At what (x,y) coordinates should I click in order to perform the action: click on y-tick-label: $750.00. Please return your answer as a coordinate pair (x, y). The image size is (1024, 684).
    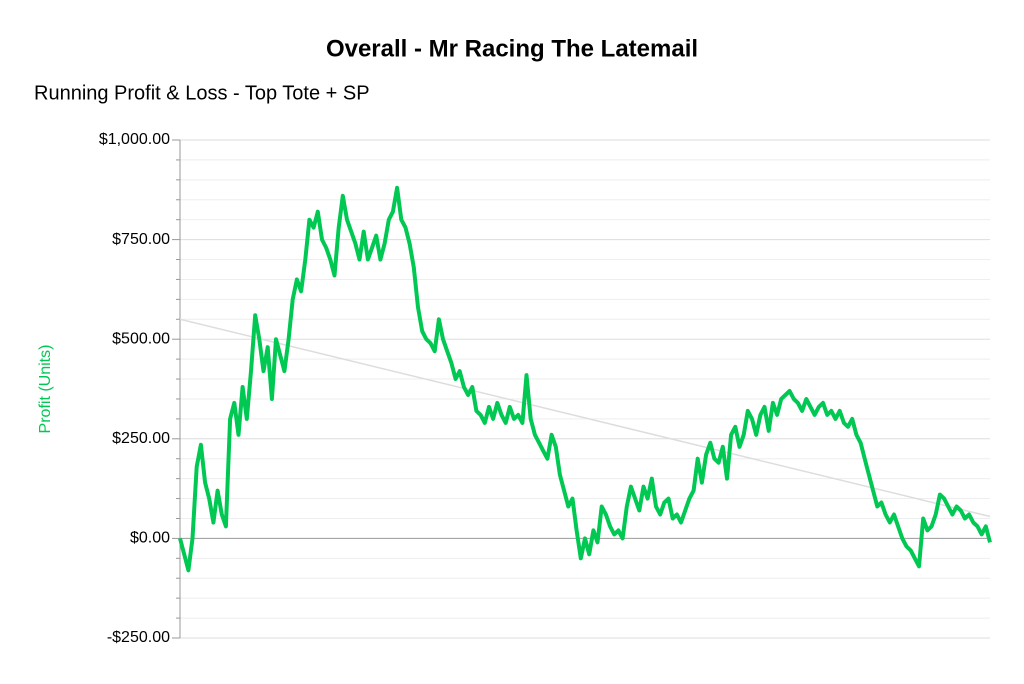
    Looking at the image, I should click on (141, 239).